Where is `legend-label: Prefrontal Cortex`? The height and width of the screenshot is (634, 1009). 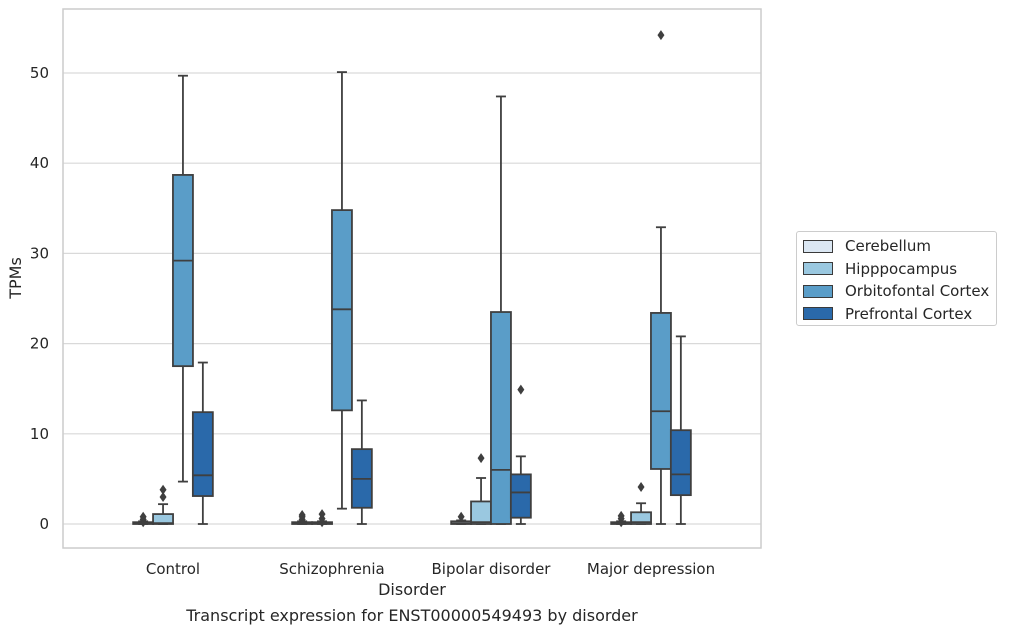
legend-label: Prefrontal Cortex is located at coordinates (909, 313).